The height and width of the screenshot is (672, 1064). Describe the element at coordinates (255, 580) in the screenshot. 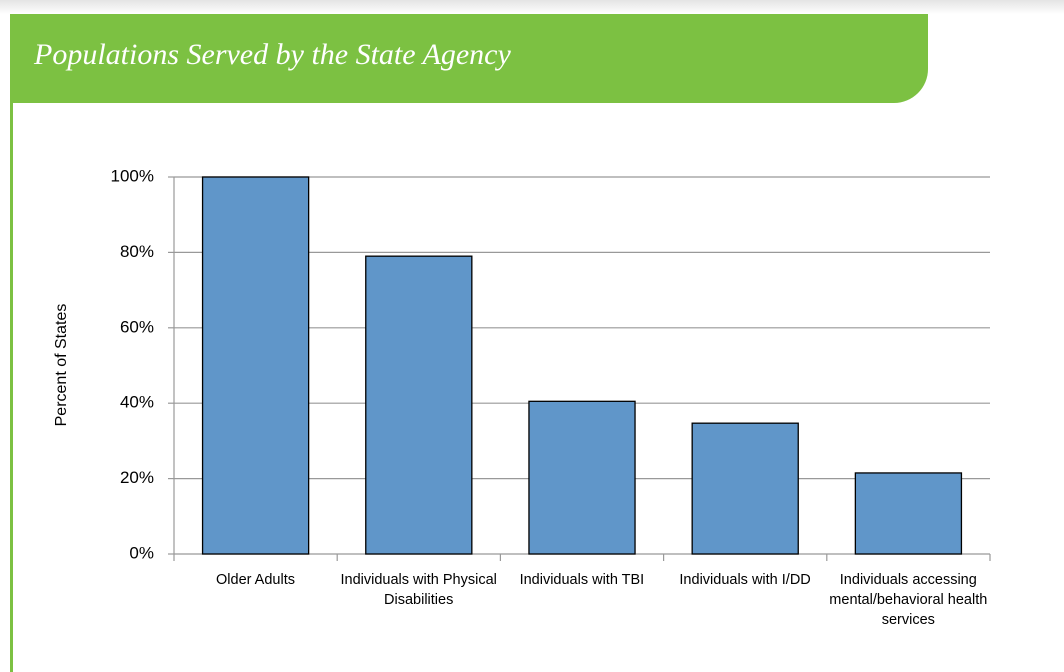

I see `x-tick-label: Older Adults` at that location.